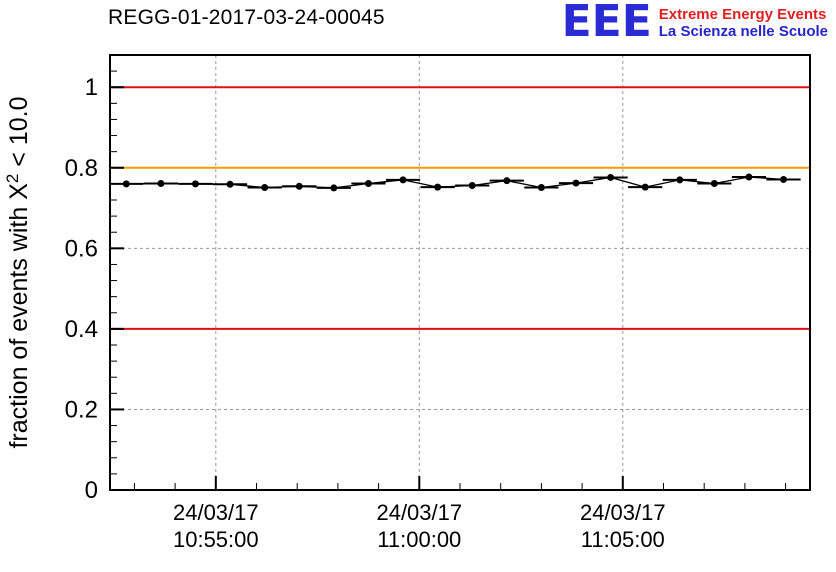 This screenshot has width=836, height=572. I want to click on y-tick-label: 1, so click(91, 87).